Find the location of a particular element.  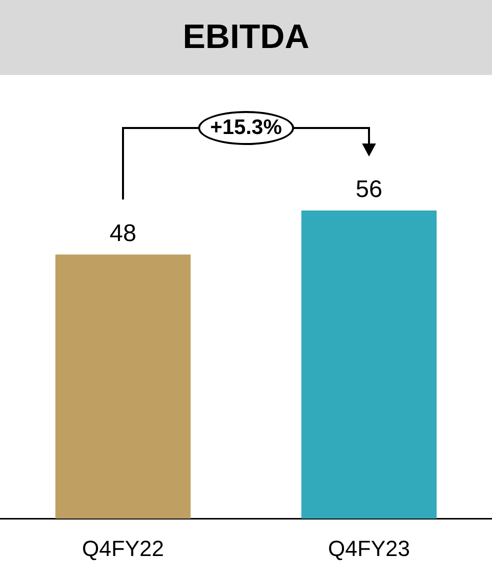

text: +15.3% is located at coordinates (246, 128).